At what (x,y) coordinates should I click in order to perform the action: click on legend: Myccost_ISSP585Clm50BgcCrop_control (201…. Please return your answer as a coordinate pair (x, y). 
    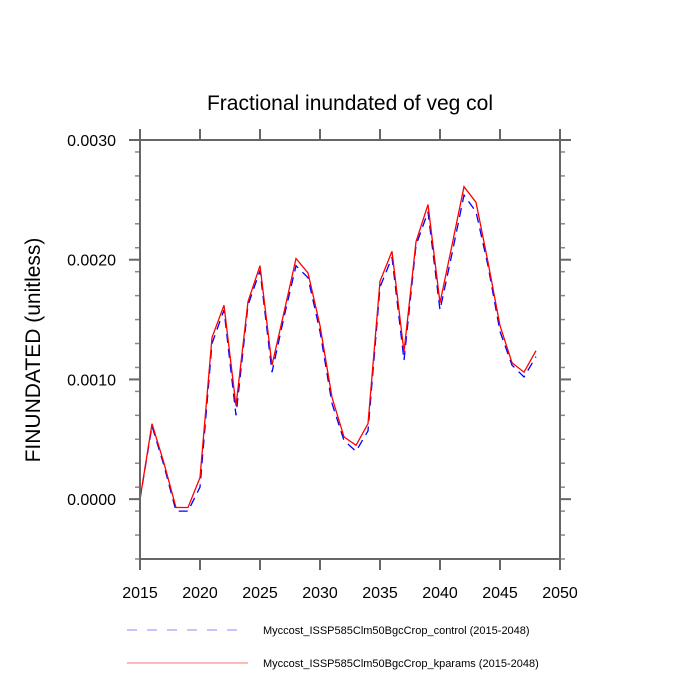
    Looking at the image, I should click on (333, 647).